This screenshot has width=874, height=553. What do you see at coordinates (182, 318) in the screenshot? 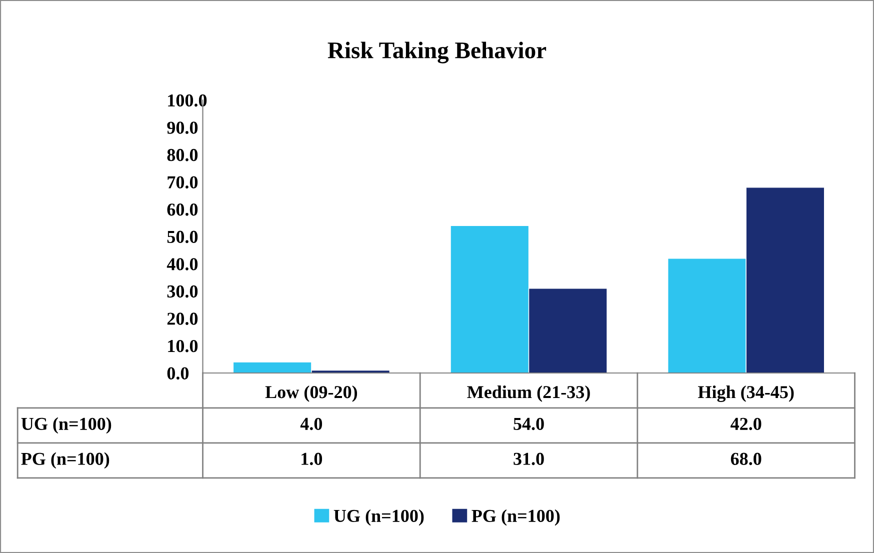
I see `y-tick-label: 20.0` at bounding box center [182, 318].